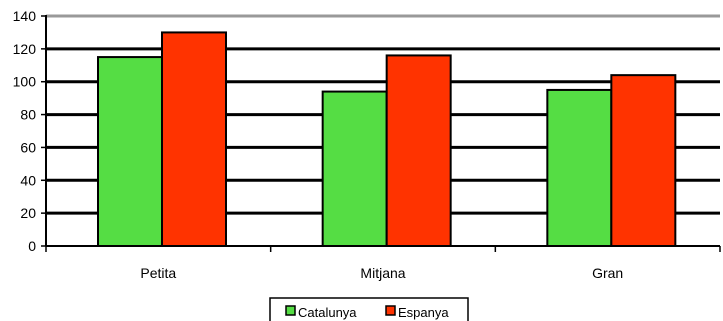 The image size is (723, 321). I want to click on y-tick-label: 20, so click(28, 213).